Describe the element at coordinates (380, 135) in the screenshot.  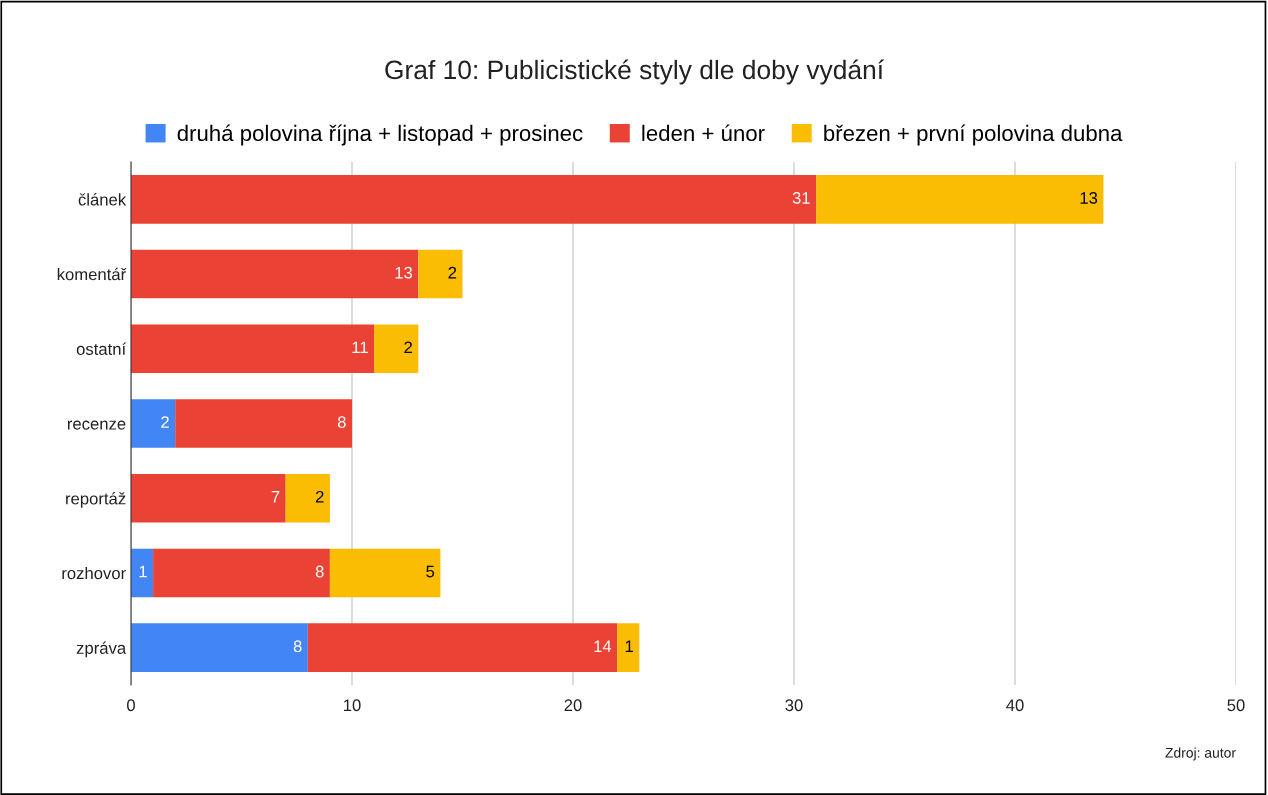
I see `legend-label: druhá polovina října + listopad + prosinec` at that location.